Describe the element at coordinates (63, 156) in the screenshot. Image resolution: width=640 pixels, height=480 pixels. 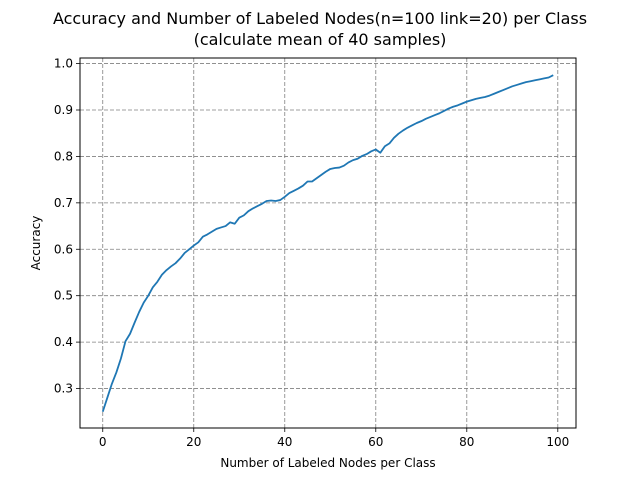
I see `y-tick-label: 0.8` at that location.